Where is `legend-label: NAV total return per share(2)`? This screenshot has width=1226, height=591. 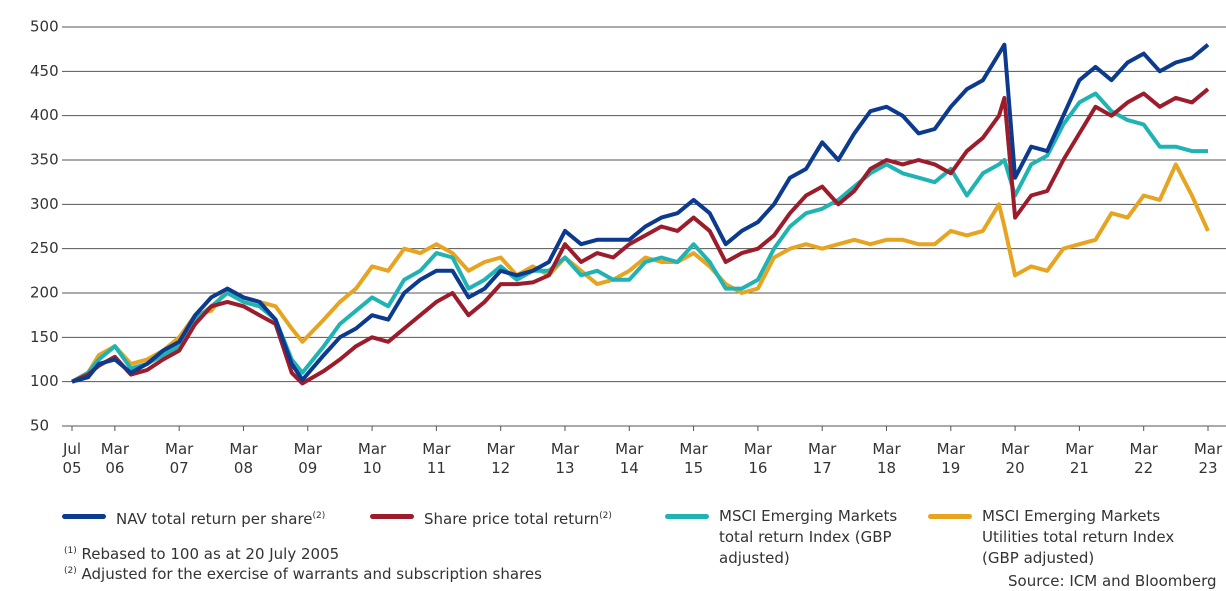
legend-label: NAV total return per share(2) is located at coordinates (239, 518).